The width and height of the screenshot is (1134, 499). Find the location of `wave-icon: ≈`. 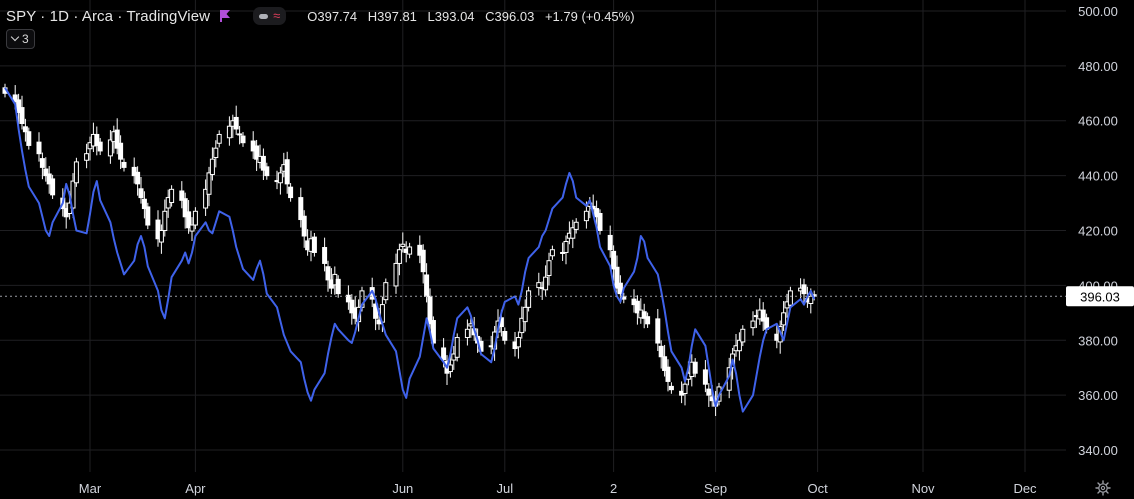

wave-icon: ≈ is located at coordinates (277, 15).